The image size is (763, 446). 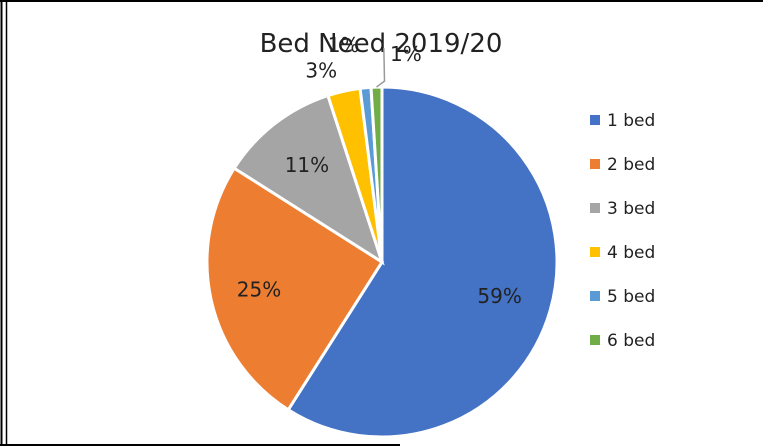 What do you see at coordinates (631, 209) in the screenshot?
I see `legend-label-3-bed: 3 bed` at bounding box center [631, 209].